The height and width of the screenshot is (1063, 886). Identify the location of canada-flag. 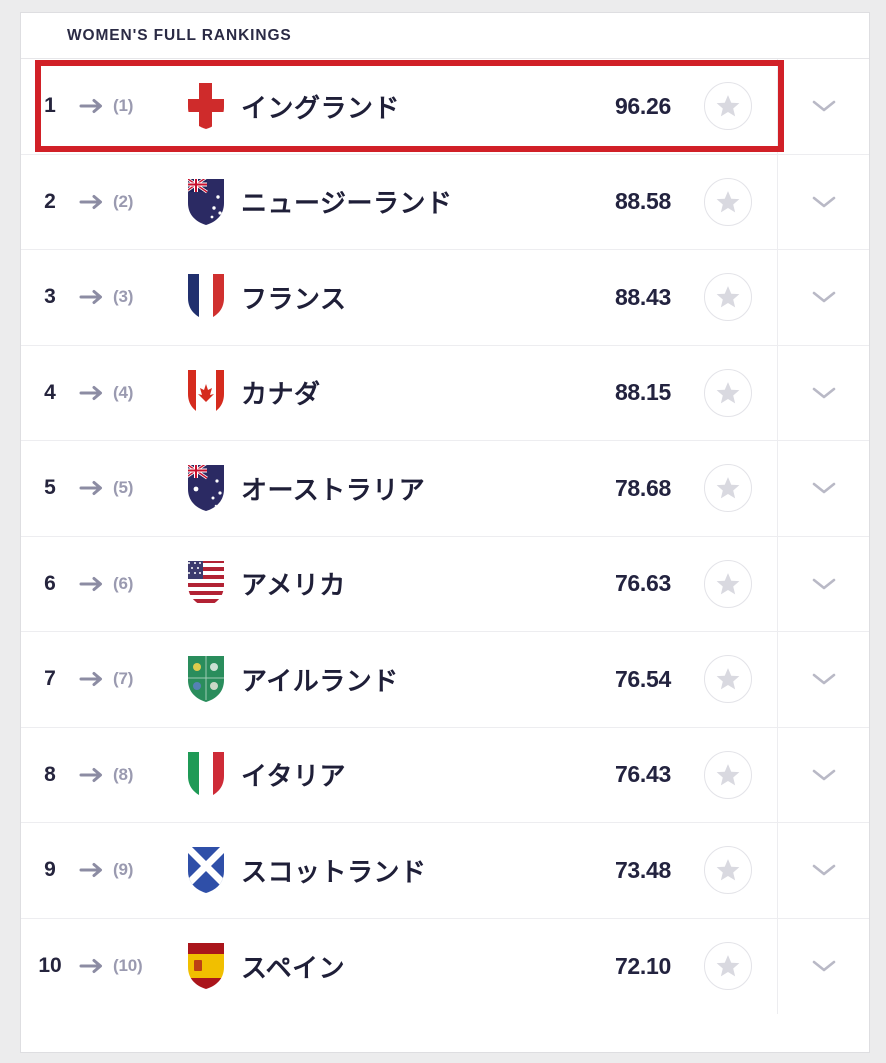
(206, 392).